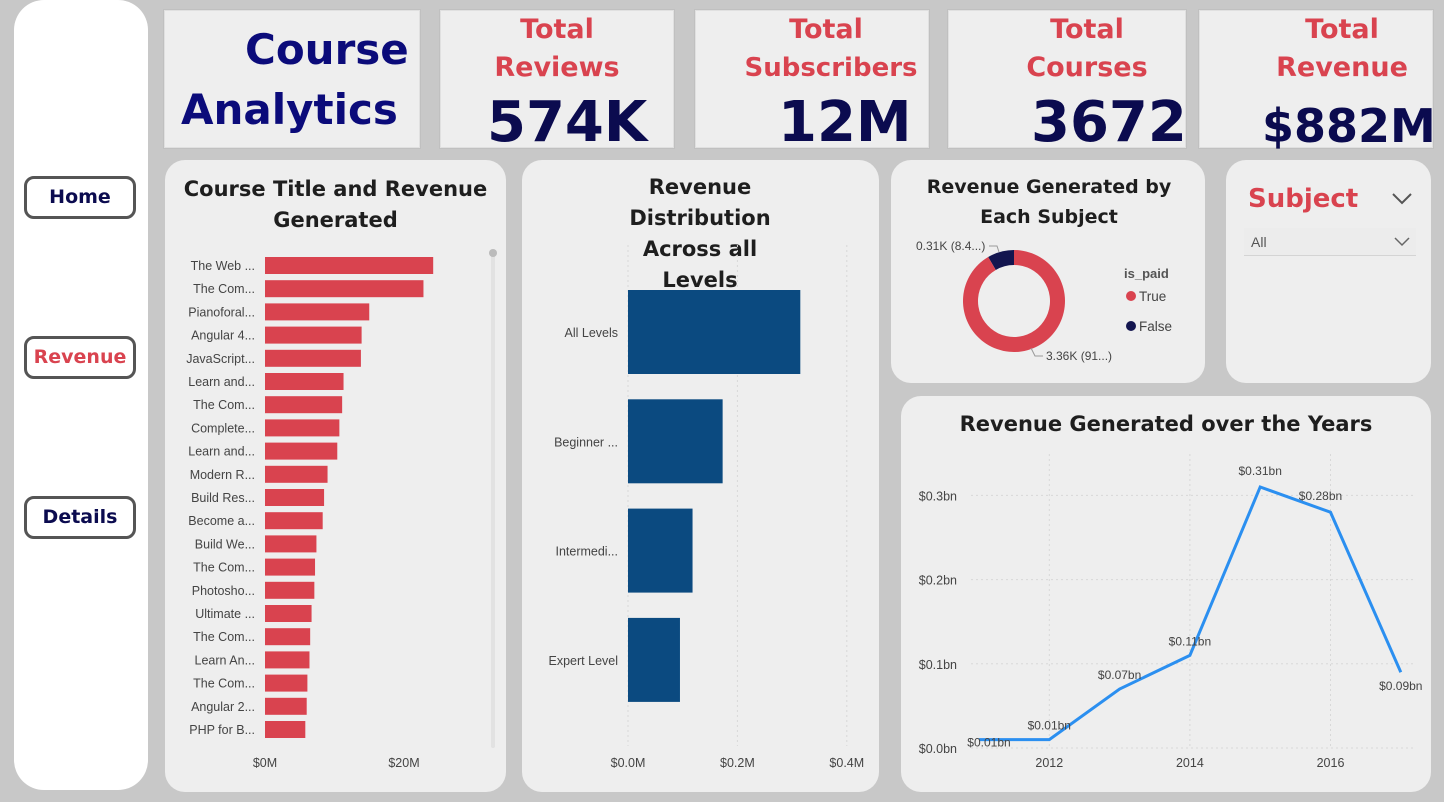  I want to click on y-tick-label: $0.0bn, so click(938, 749).